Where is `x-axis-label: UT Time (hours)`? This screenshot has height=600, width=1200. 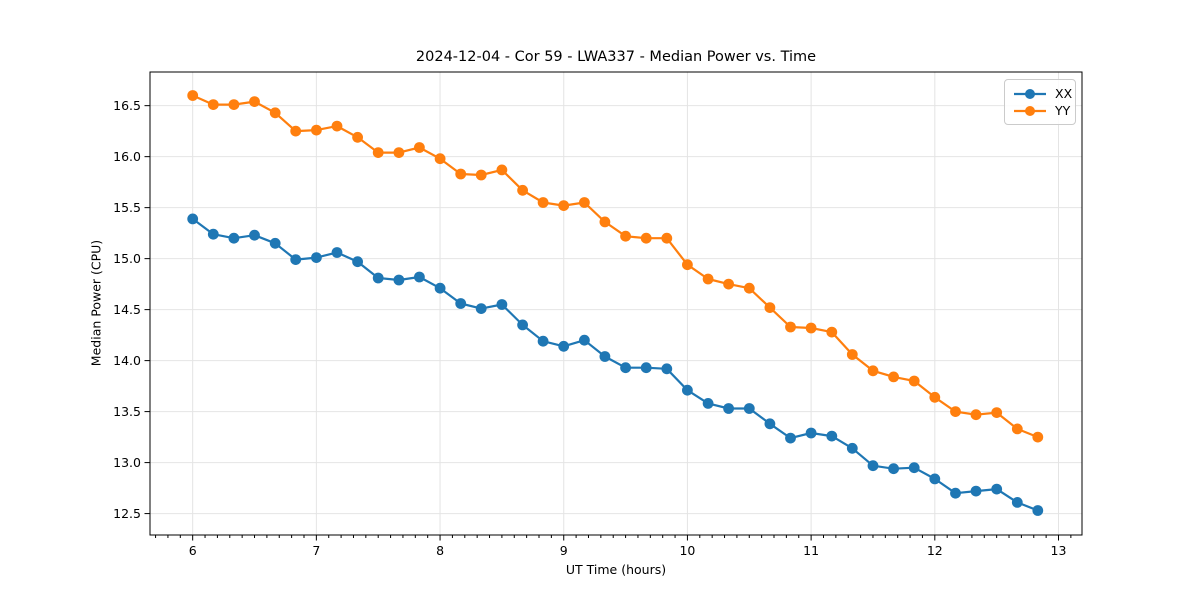
x-axis-label: UT Time (hours) is located at coordinates (616, 569).